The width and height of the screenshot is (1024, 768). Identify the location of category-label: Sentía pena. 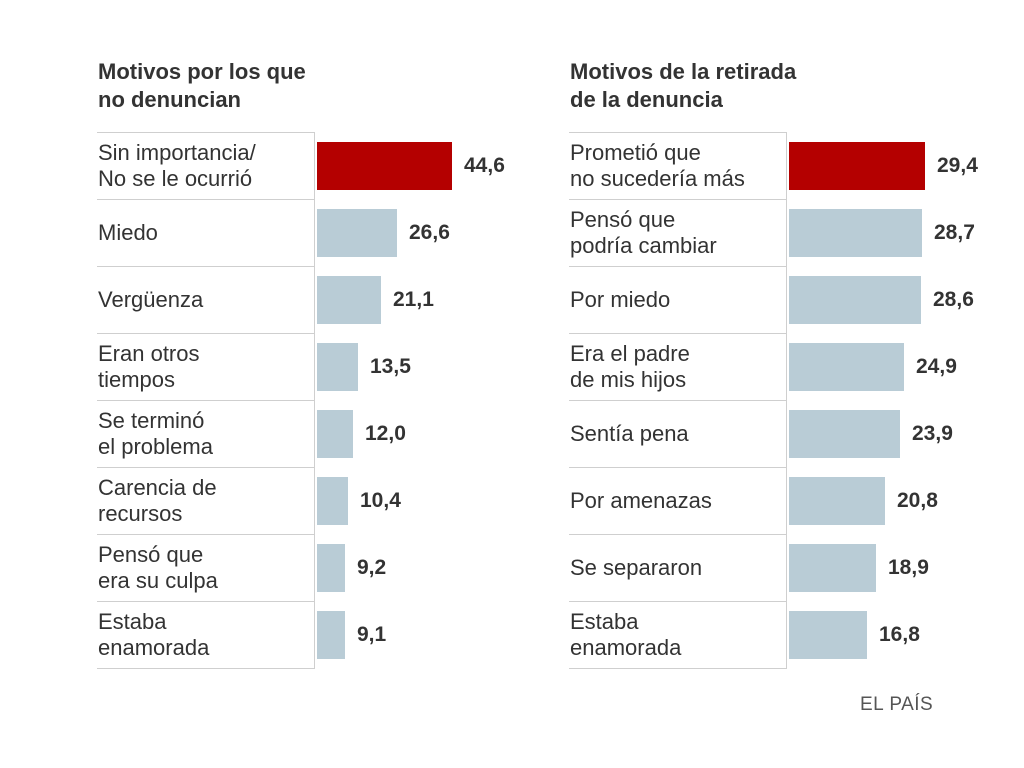
(629, 433).